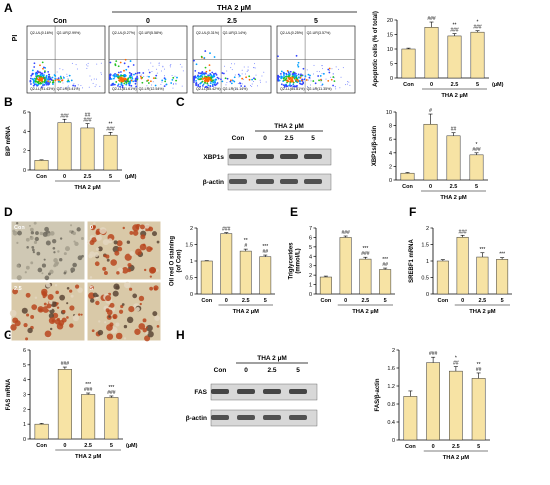 This screenshot has height=485, width=550. I want to click on significance-mark: **, so click(111, 124).